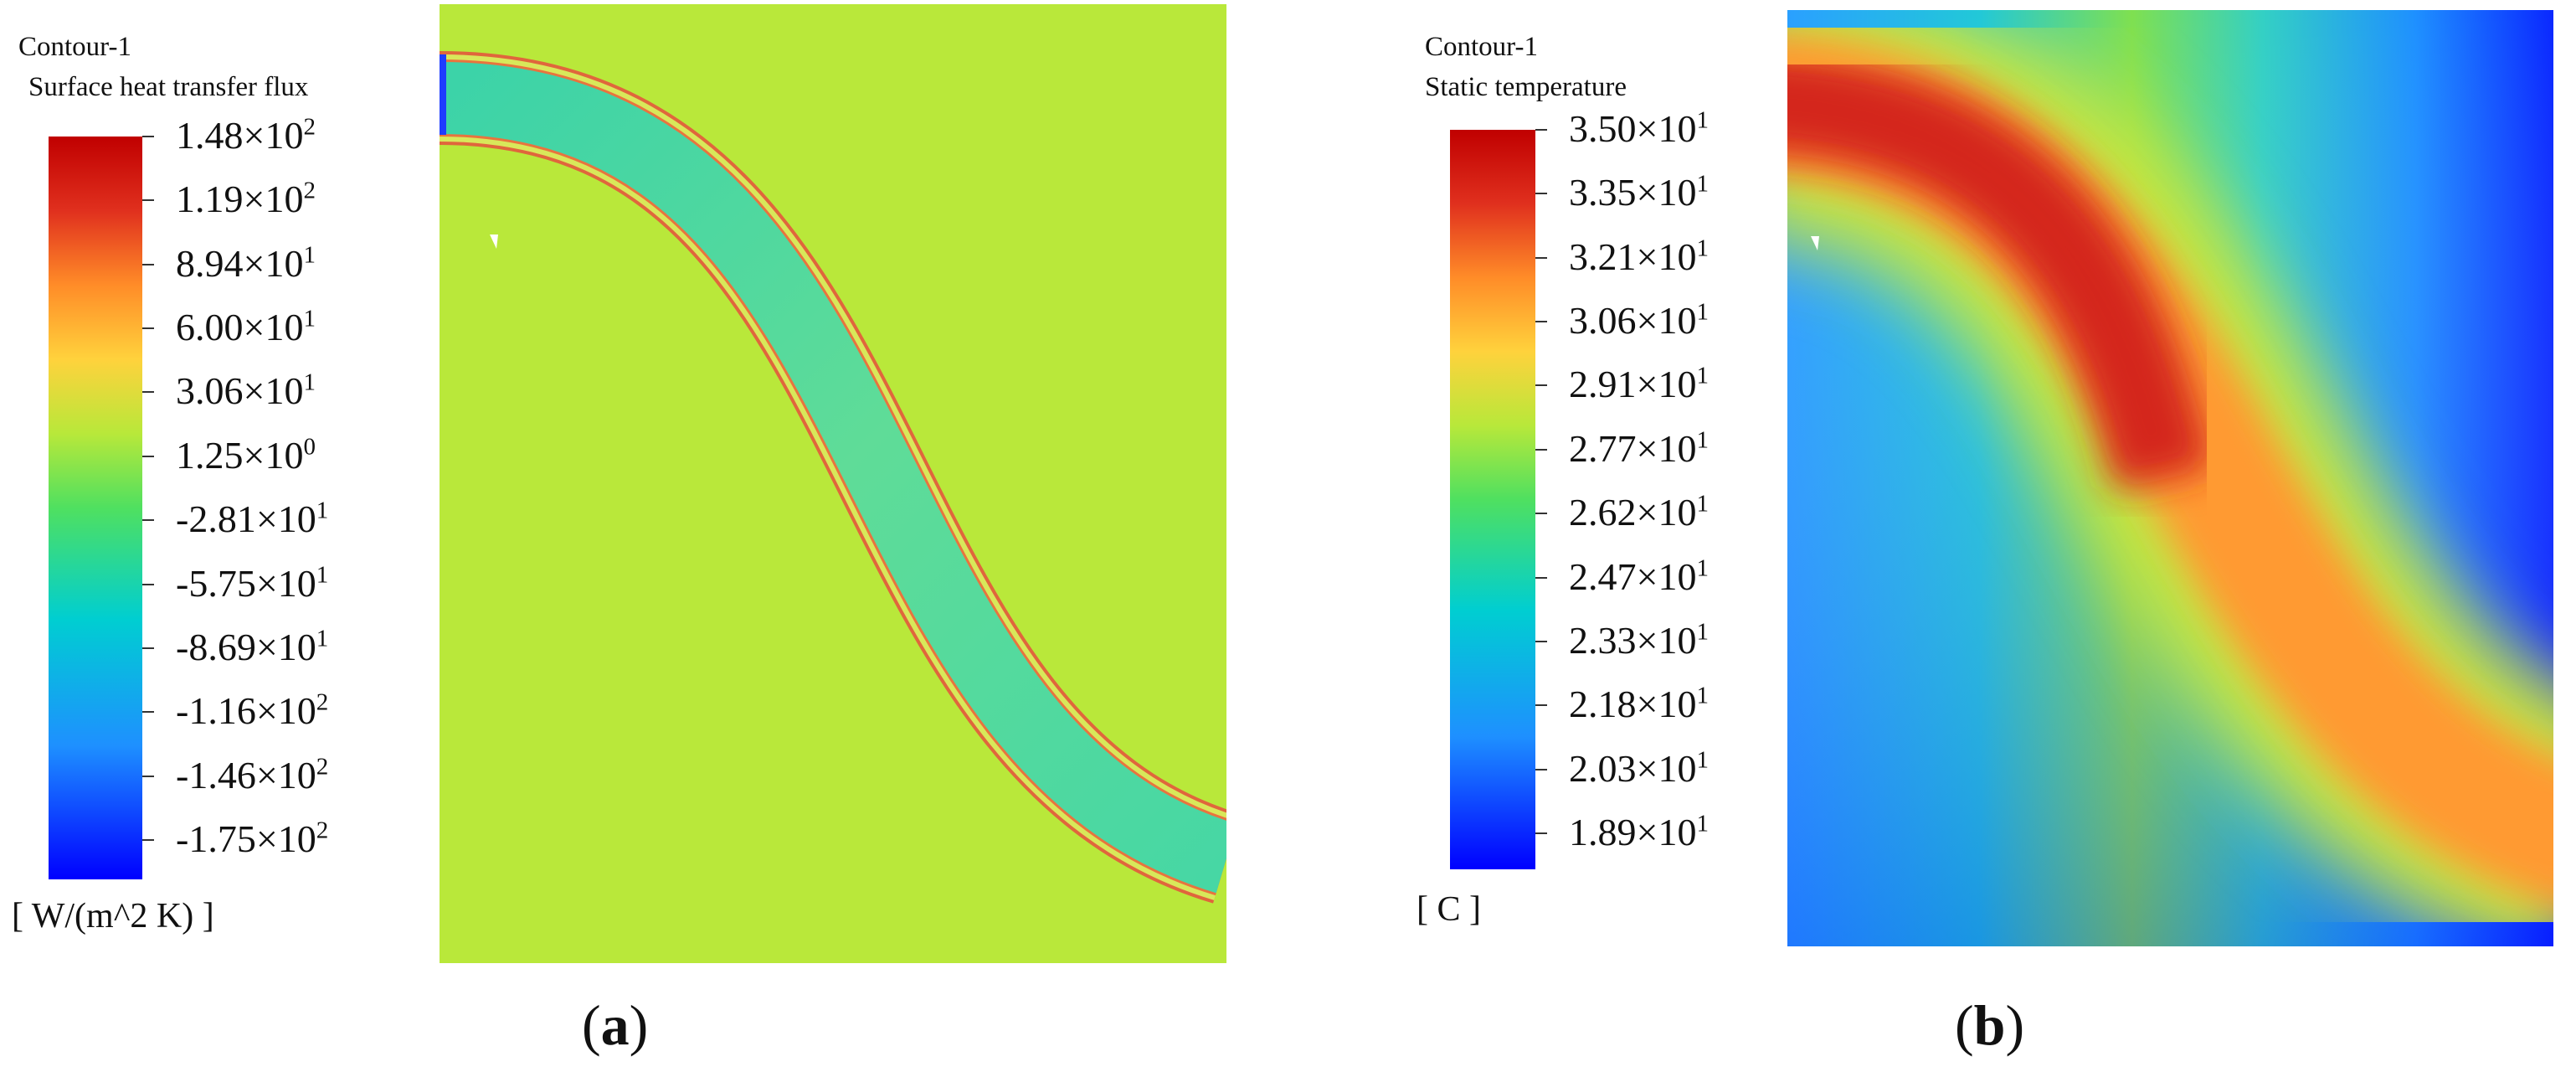 Image resolution: width=2576 pixels, height=1072 pixels. Describe the element at coordinates (615, 1025) in the screenshot. I see `caption-a: (a)` at that location.